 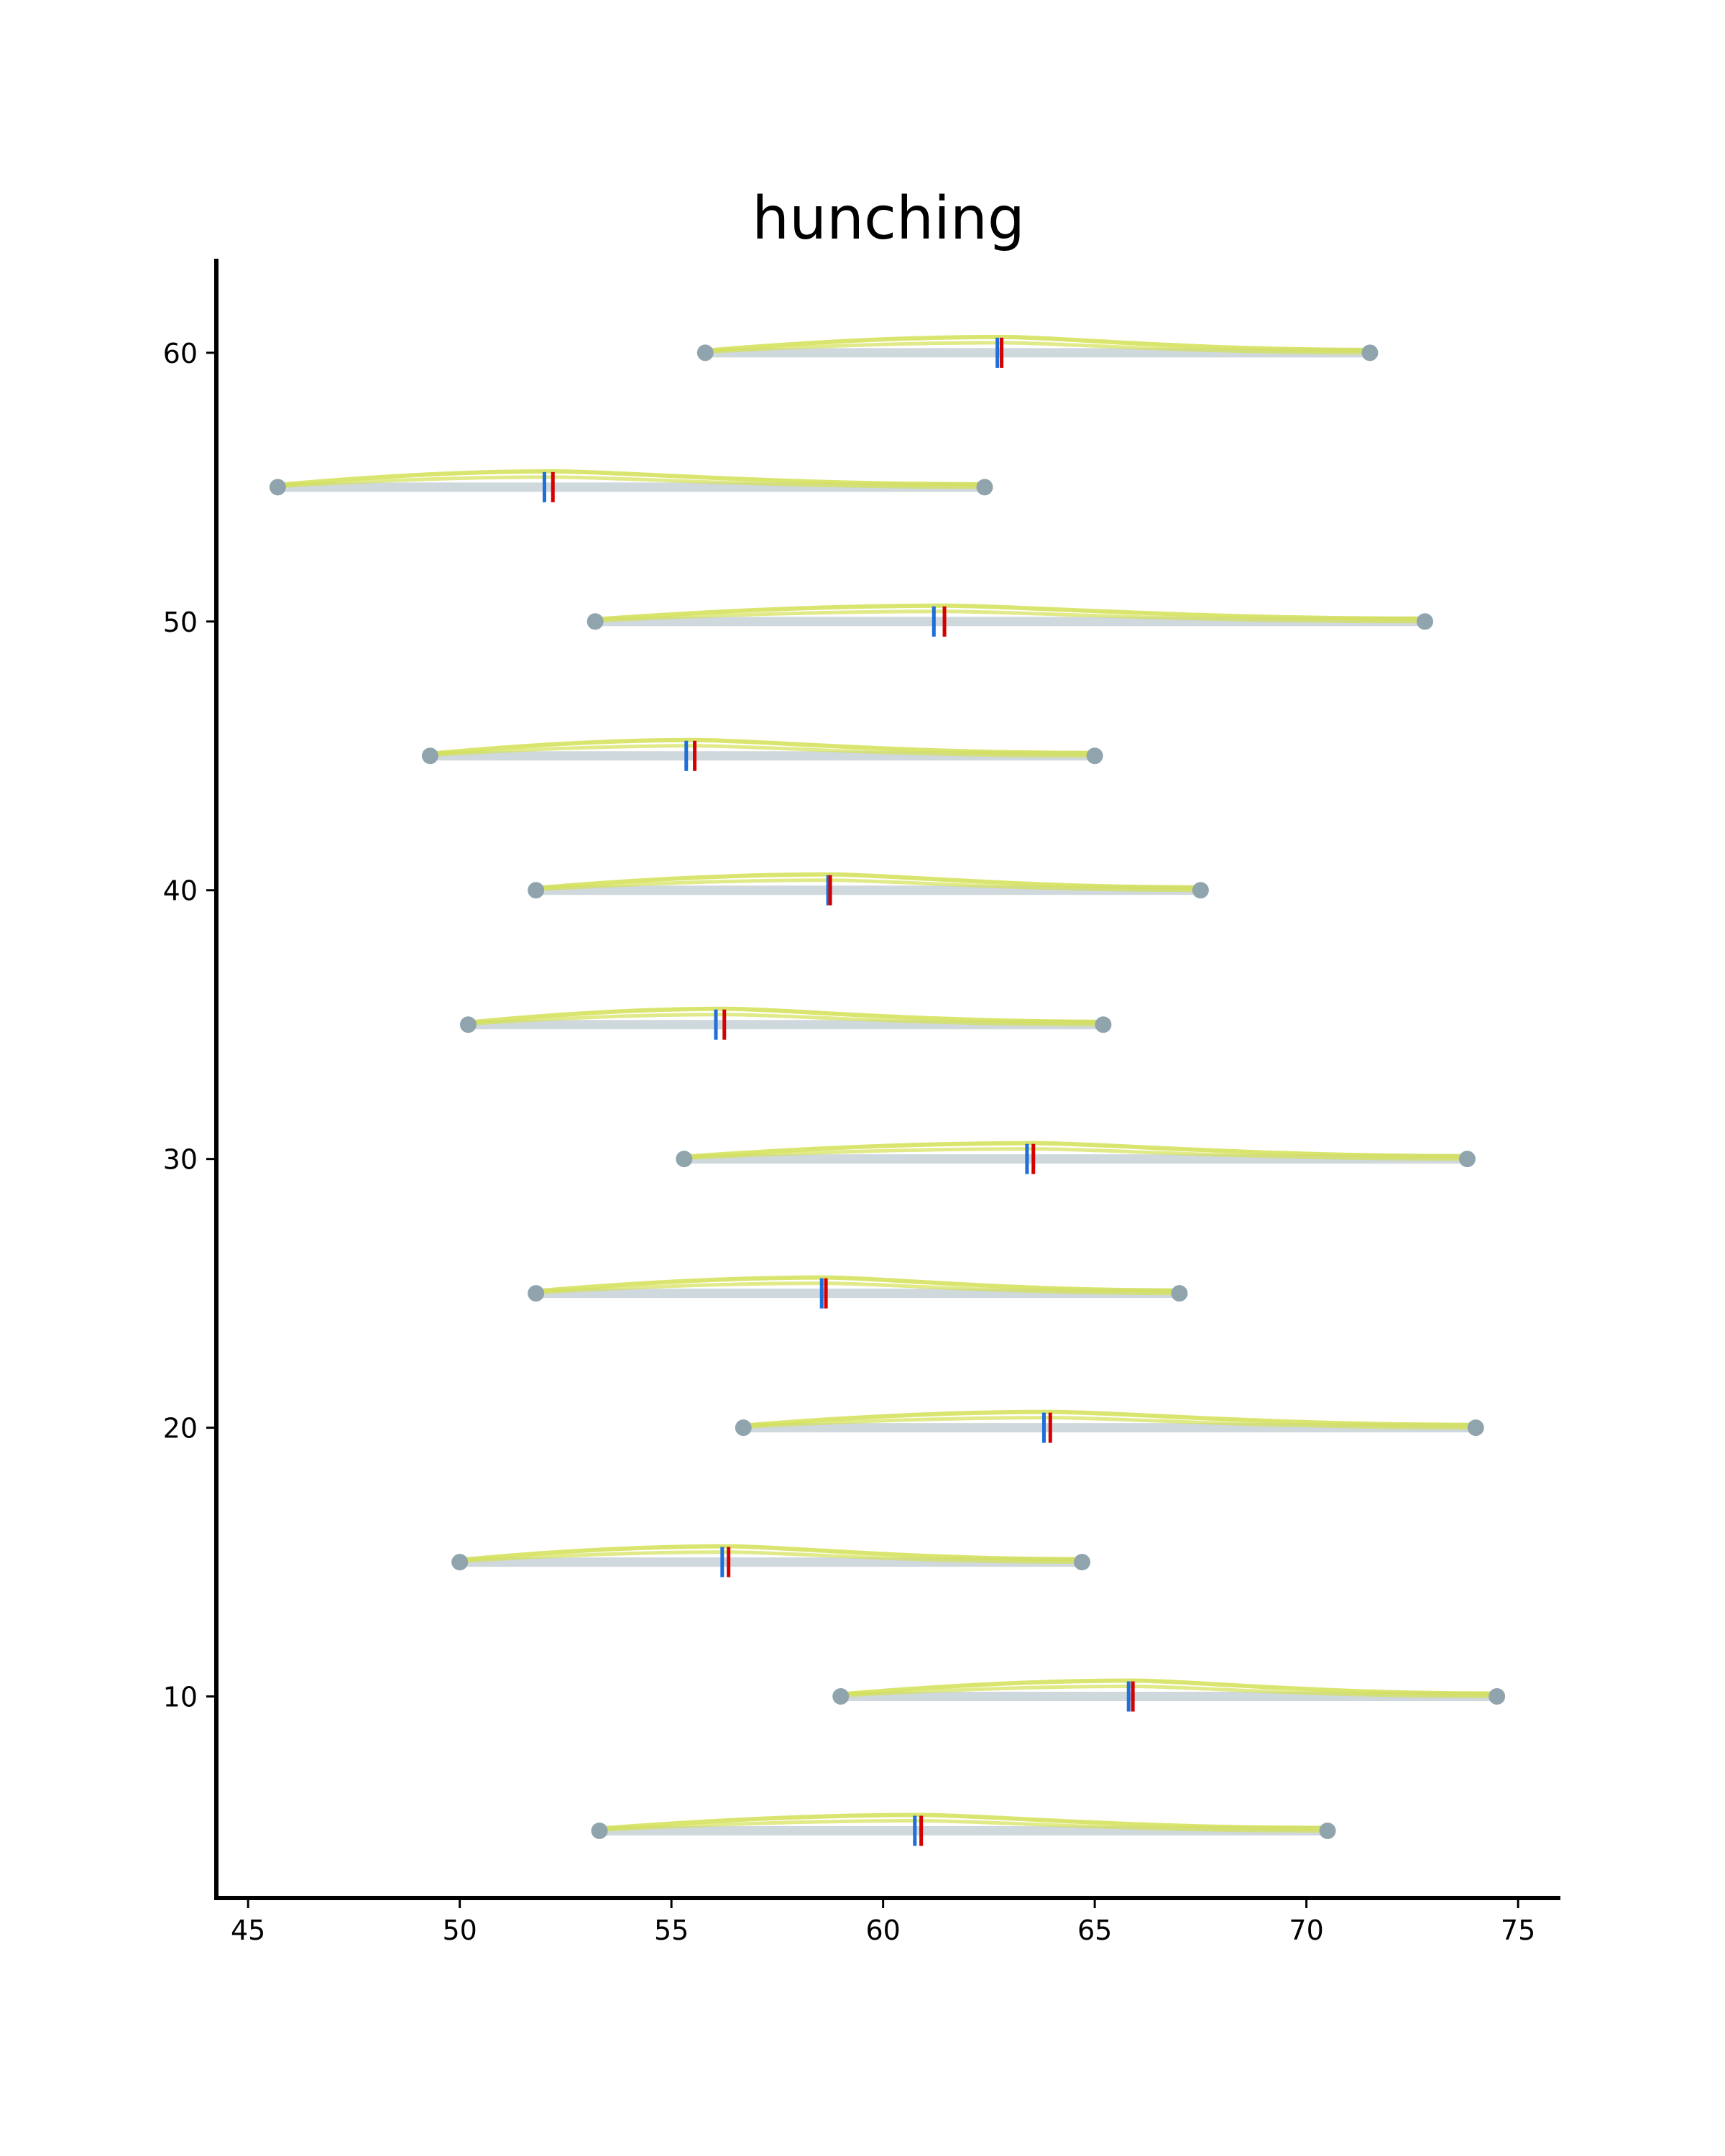 What do you see at coordinates (180, 622) in the screenshot?
I see `y-tick-label: 50` at bounding box center [180, 622].